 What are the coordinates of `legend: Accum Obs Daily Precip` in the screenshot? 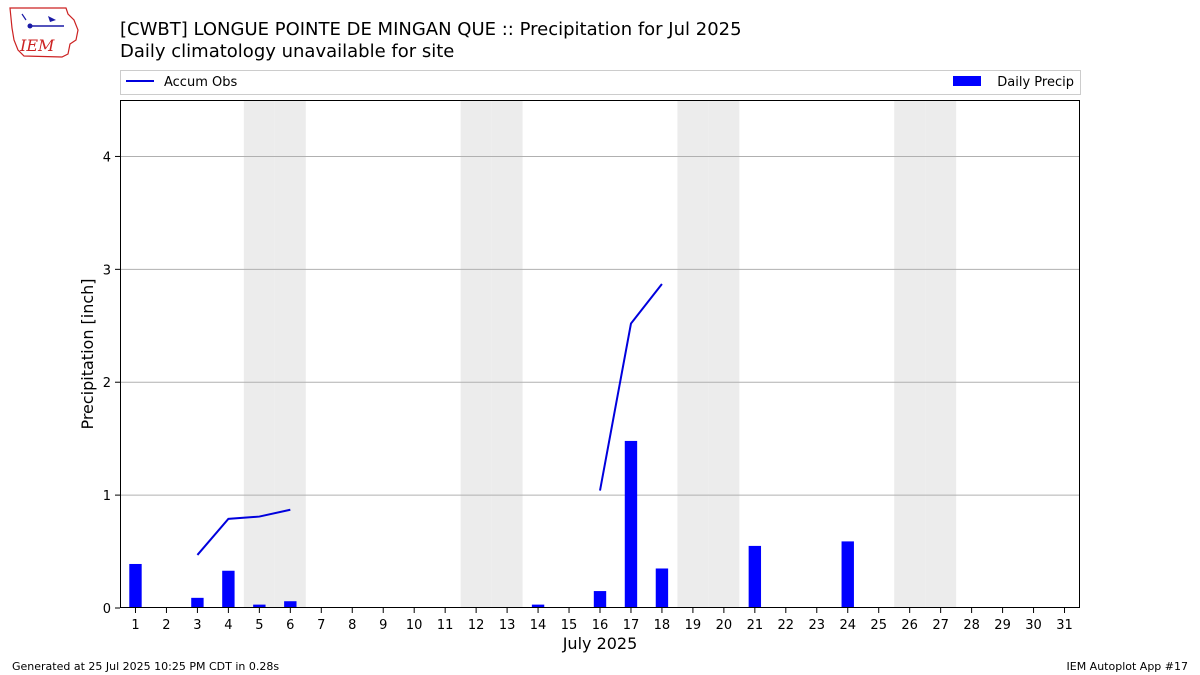 It's located at (600, 82).